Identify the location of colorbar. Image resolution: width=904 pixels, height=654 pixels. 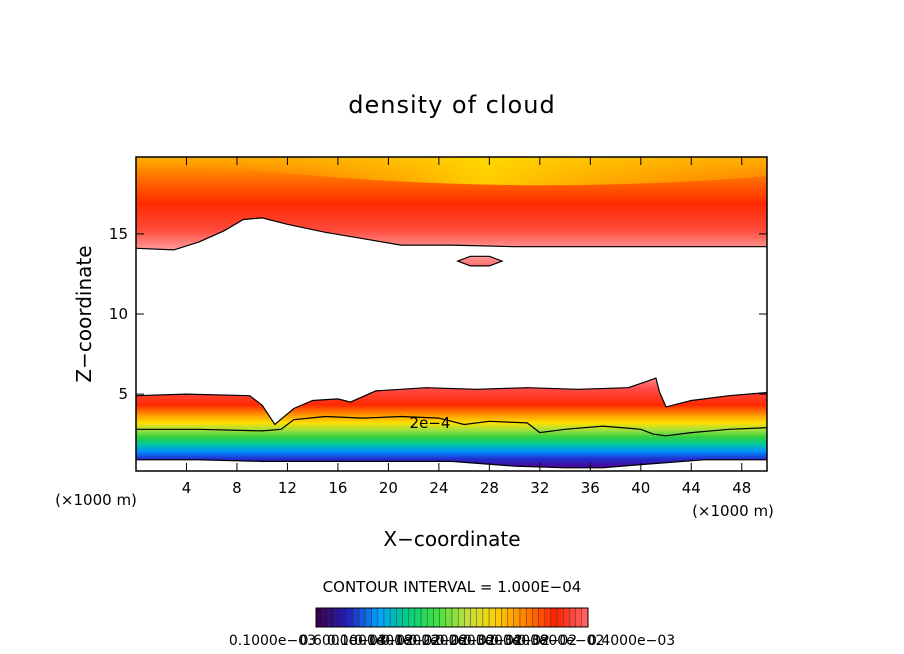
(452, 617).